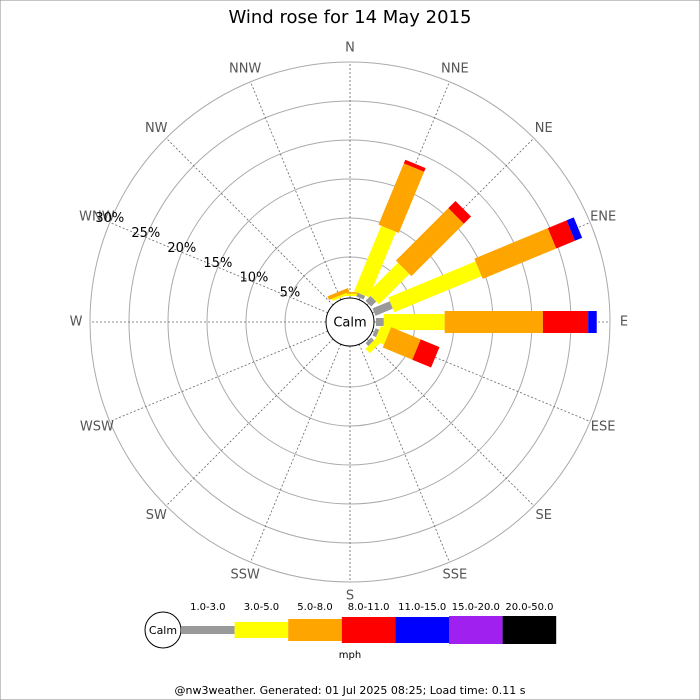 This screenshot has height=700, width=700. What do you see at coordinates (544, 128) in the screenshot?
I see `direction-label: NE` at bounding box center [544, 128].